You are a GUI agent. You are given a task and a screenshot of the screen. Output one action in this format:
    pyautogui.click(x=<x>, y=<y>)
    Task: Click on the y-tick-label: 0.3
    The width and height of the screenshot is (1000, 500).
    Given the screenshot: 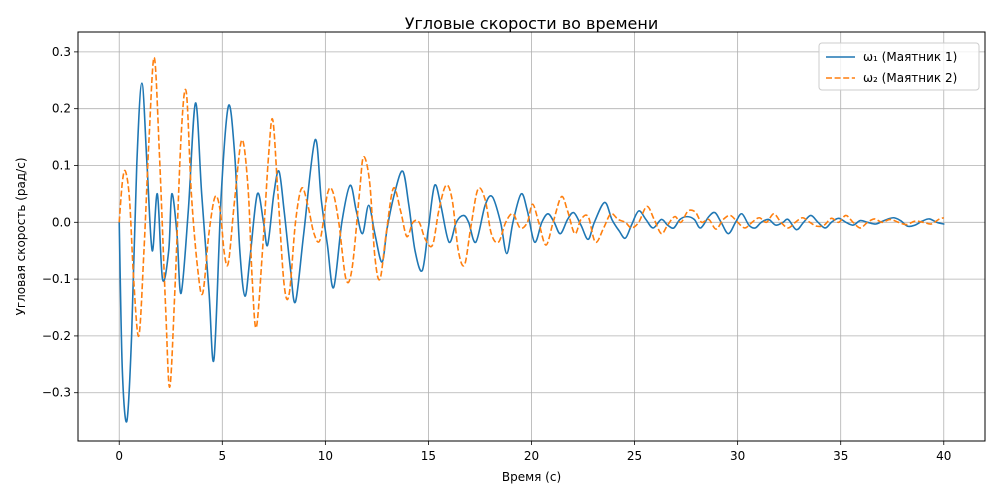 What is the action you would take?
    pyautogui.click(x=61, y=52)
    